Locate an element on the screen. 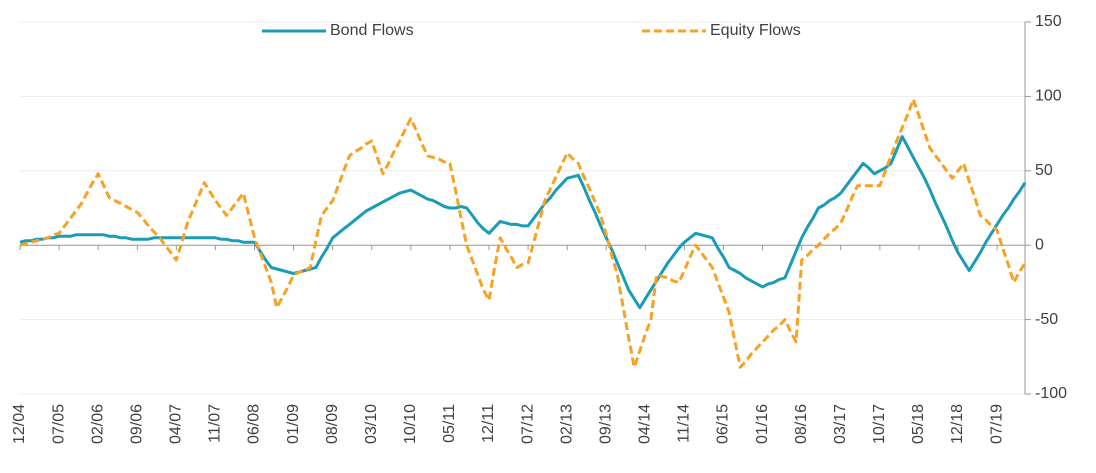 This screenshot has width=1096, height=473. x-tick-label: 03/17 is located at coordinates (840, 424).